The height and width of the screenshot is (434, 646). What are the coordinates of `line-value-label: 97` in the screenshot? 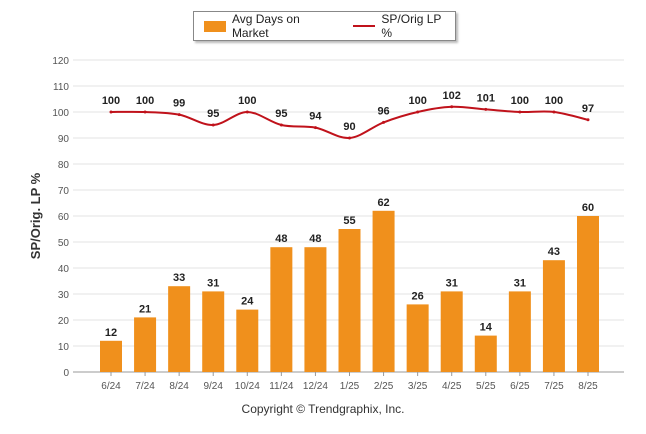 It's located at (588, 109).